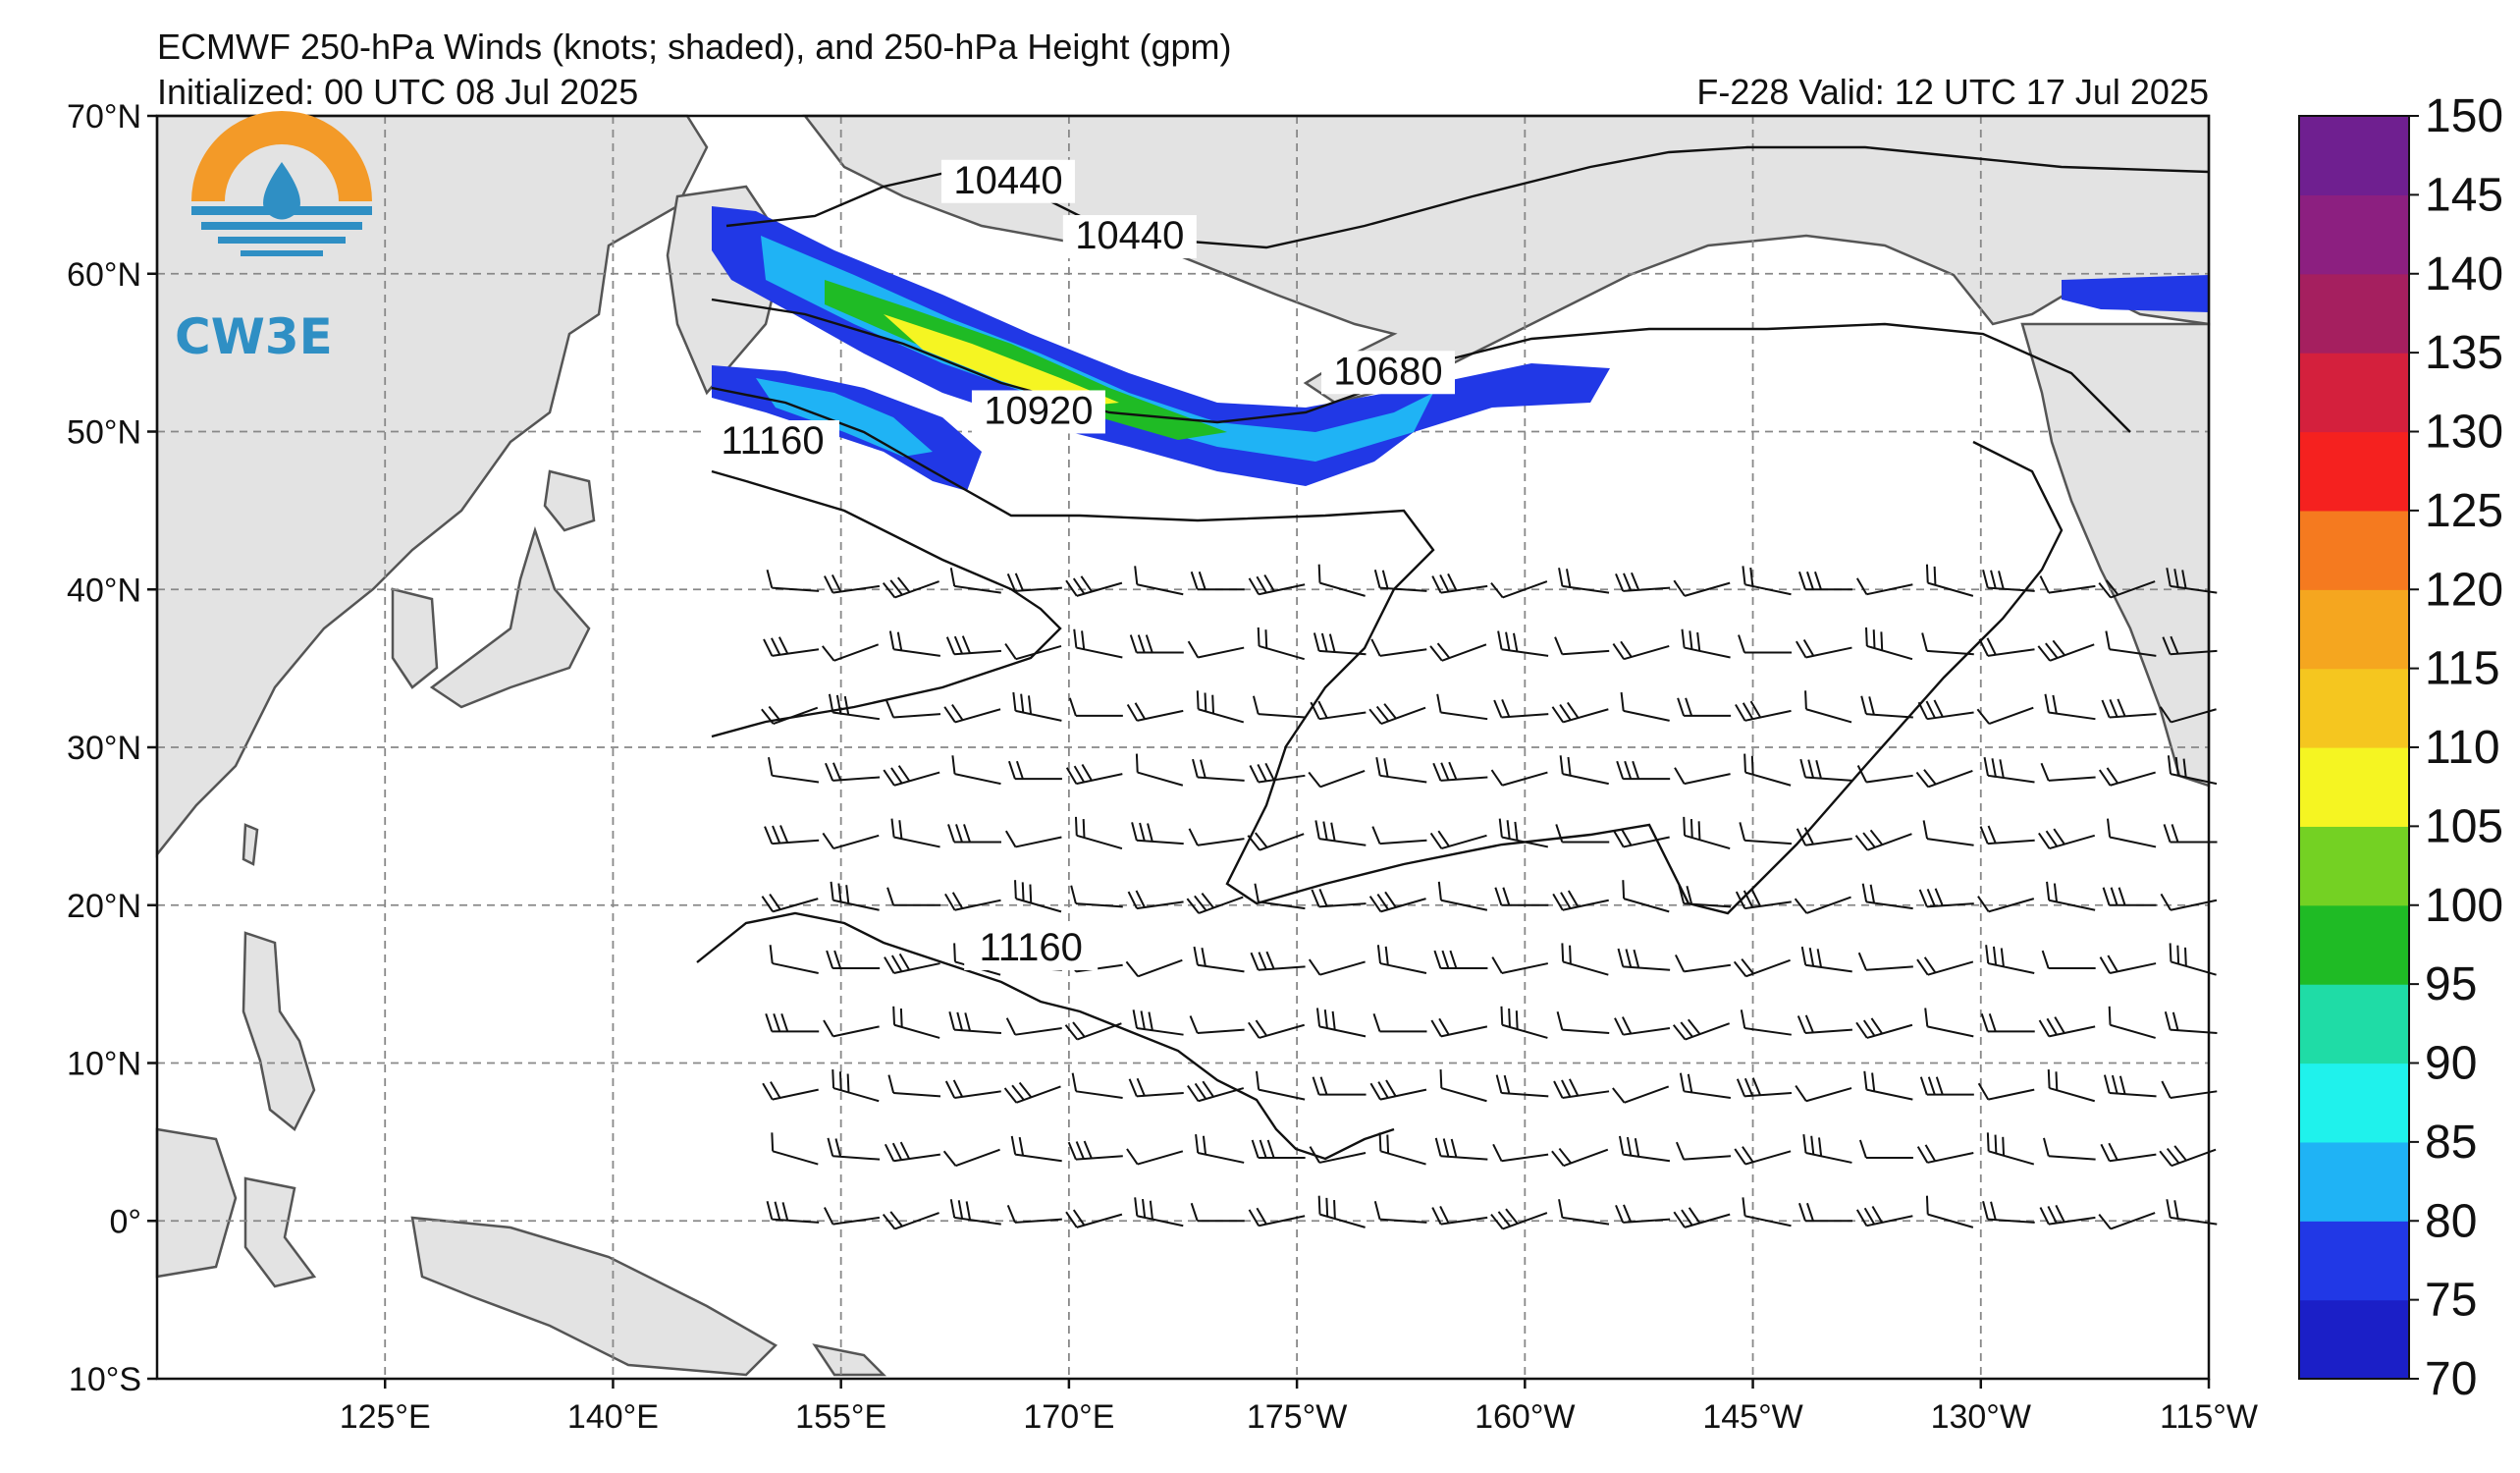  Describe the element at coordinates (104, 590) in the screenshot. I see `lat-tick-label: 40°N` at that location.